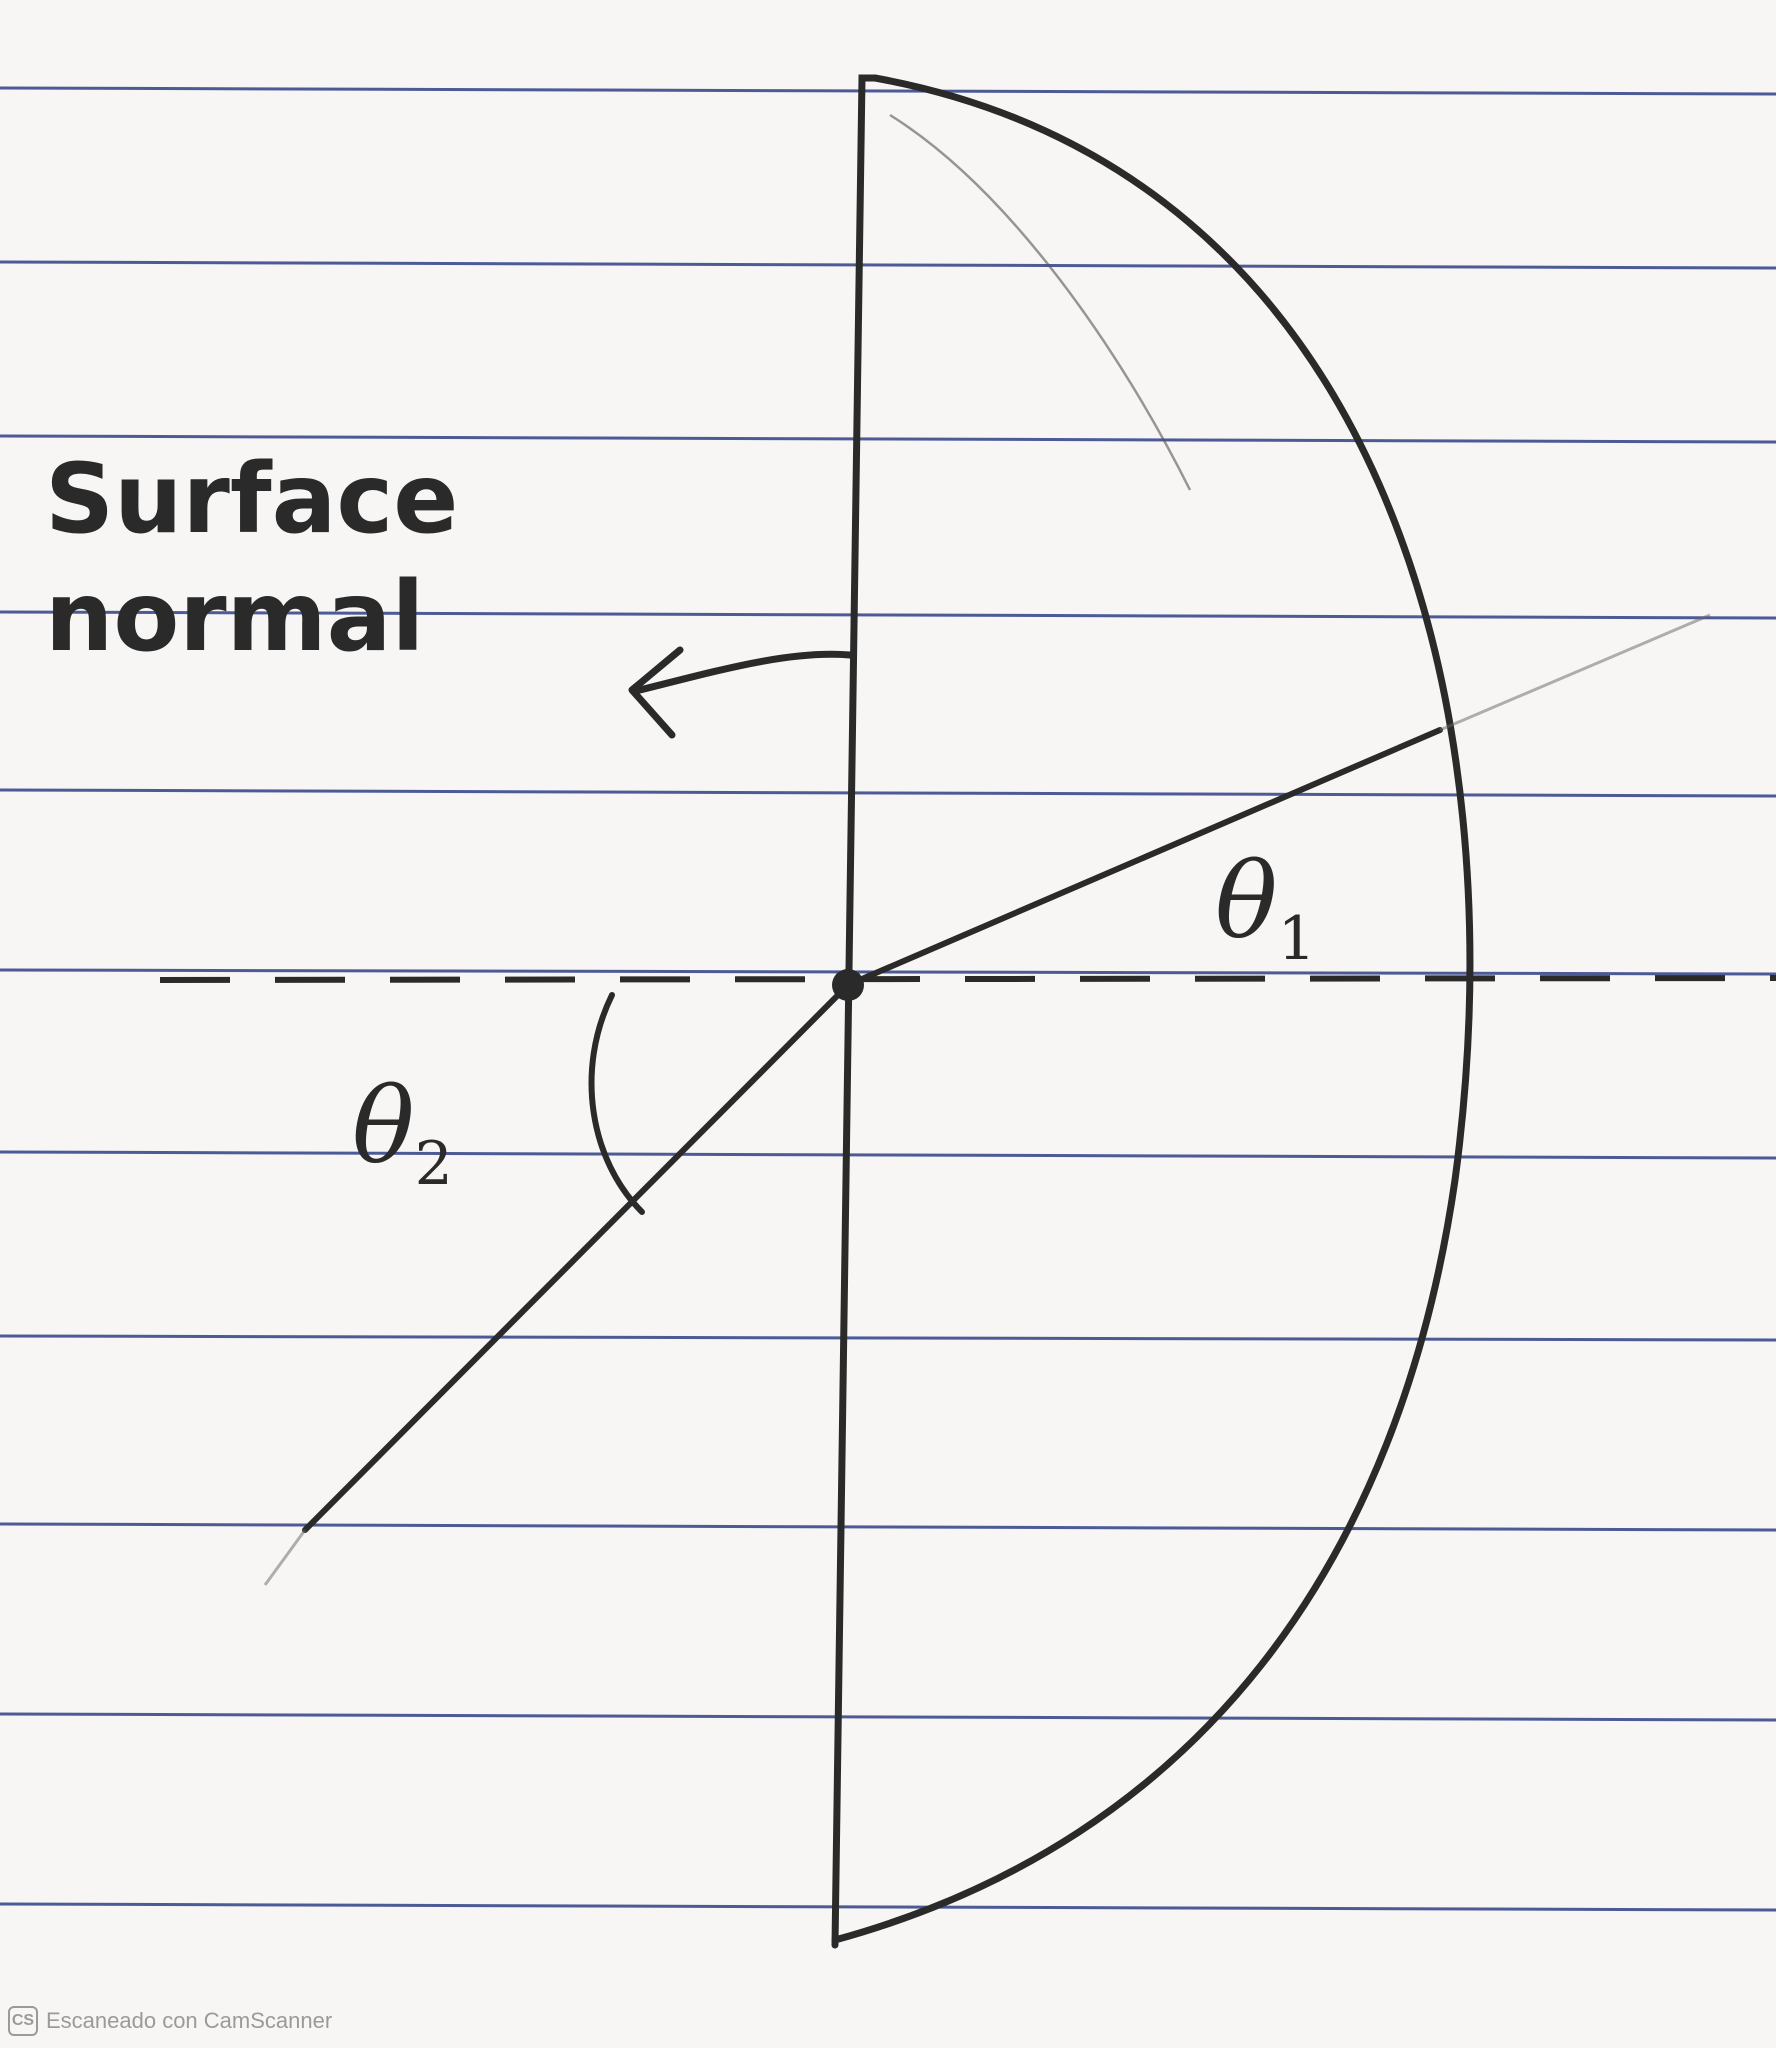  I want to click on flat-face-line, so click(855, 1011).